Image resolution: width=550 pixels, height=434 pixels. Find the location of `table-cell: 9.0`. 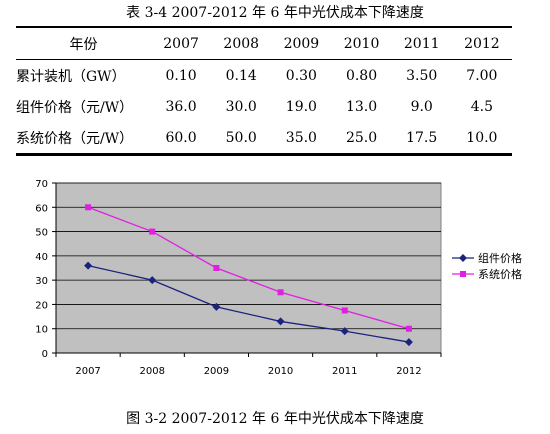

table-cell: 9.0 is located at coordinates (421, 106).